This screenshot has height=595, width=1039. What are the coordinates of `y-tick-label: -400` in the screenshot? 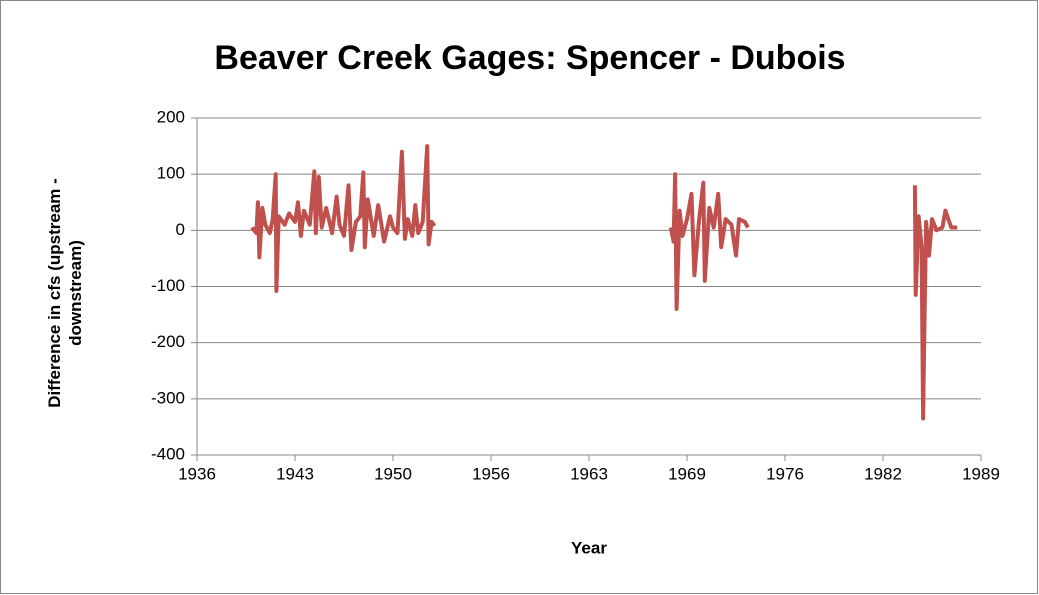 It's located at (168, 453).